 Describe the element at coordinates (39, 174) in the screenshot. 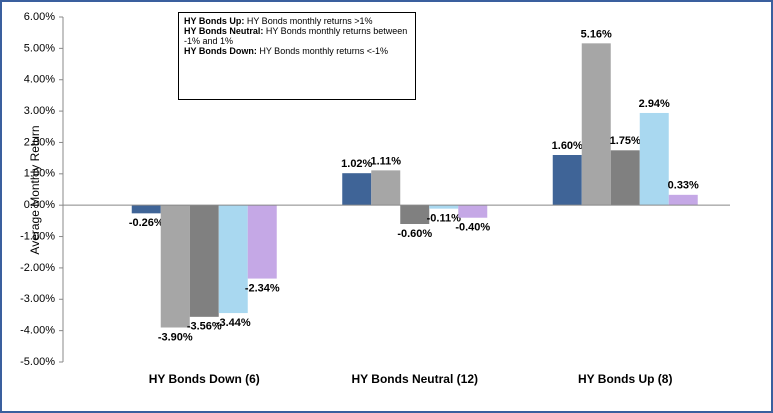

I see `y-tick-label: 1.00%` at that location.